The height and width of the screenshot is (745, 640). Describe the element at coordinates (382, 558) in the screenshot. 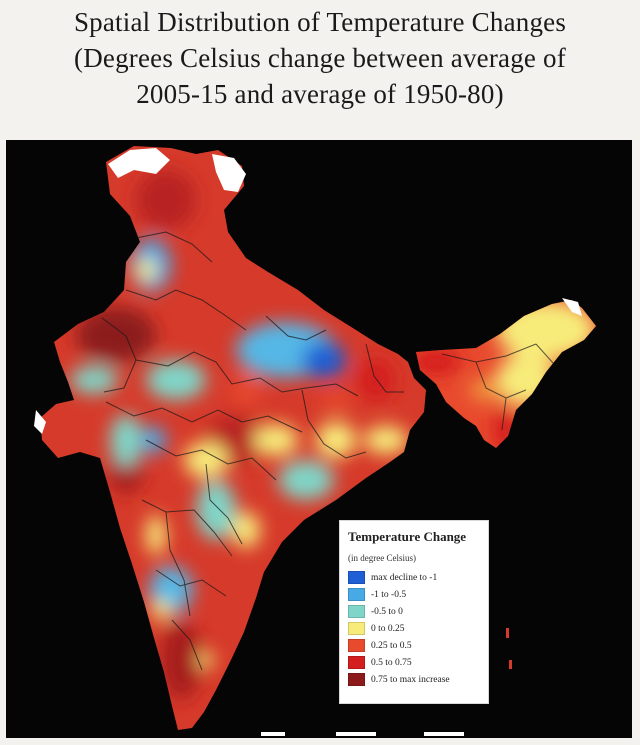

I see `legend-subtitle: (in degree Celsius)` at that location.